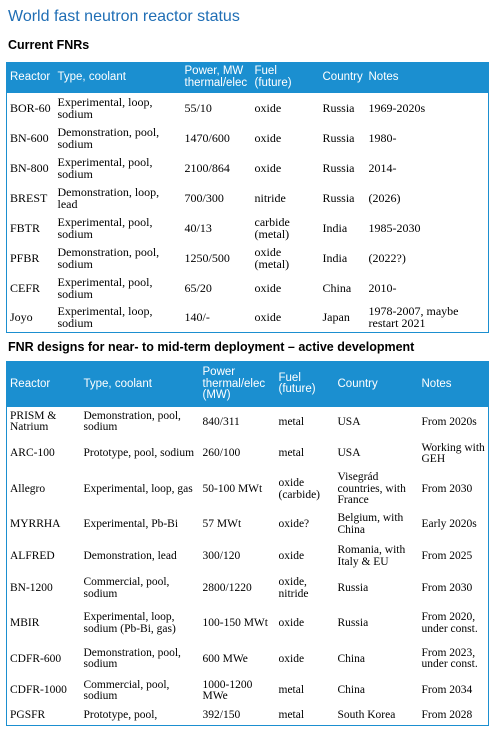 This screenshot has width=500, height=739. I want to click on cell-notes: 1980-, so click(382, 137).